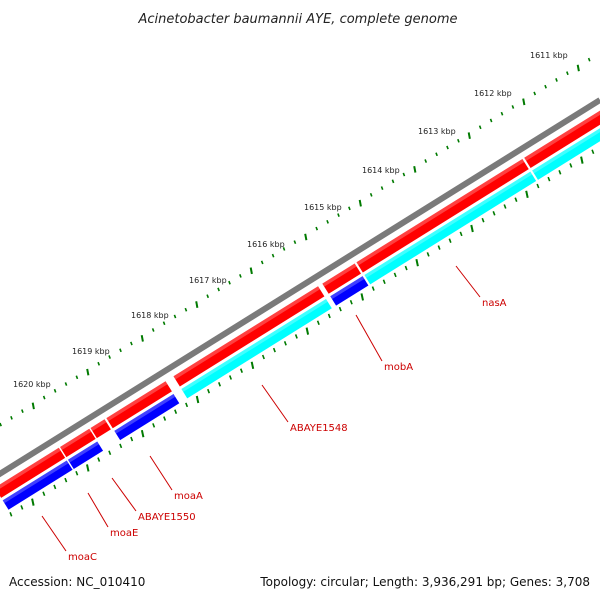 Image resolution: width=600 pixels, height=600 pixels. What do you see at coordinates (319, 428) in the screenshot?
I see `gene-label-ABAYE1548: ABAYE1548` at bounding box center [319, 428].